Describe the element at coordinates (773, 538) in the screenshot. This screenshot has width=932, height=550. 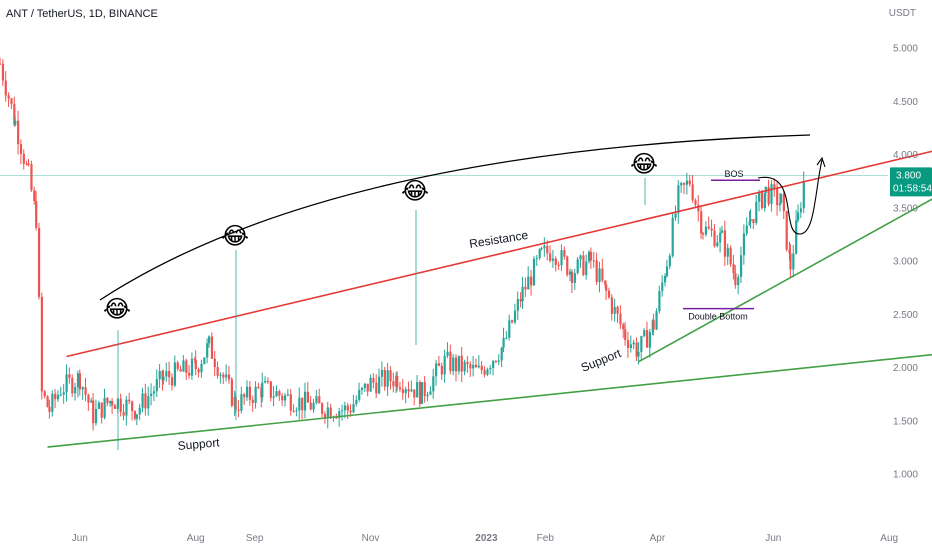
I see `x-tick-label: Jun` at that location.